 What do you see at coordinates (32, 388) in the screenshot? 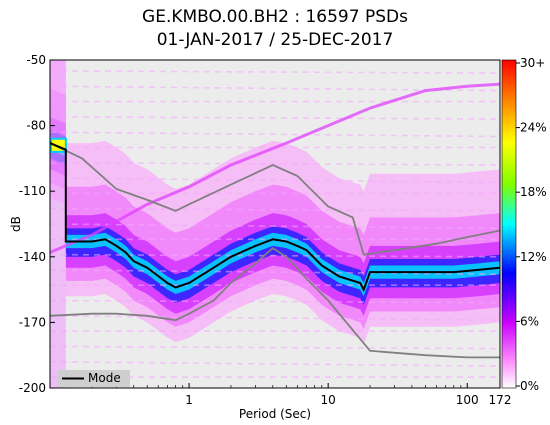
I see `y-tick-label: -200` at bounding box center [32, 388].